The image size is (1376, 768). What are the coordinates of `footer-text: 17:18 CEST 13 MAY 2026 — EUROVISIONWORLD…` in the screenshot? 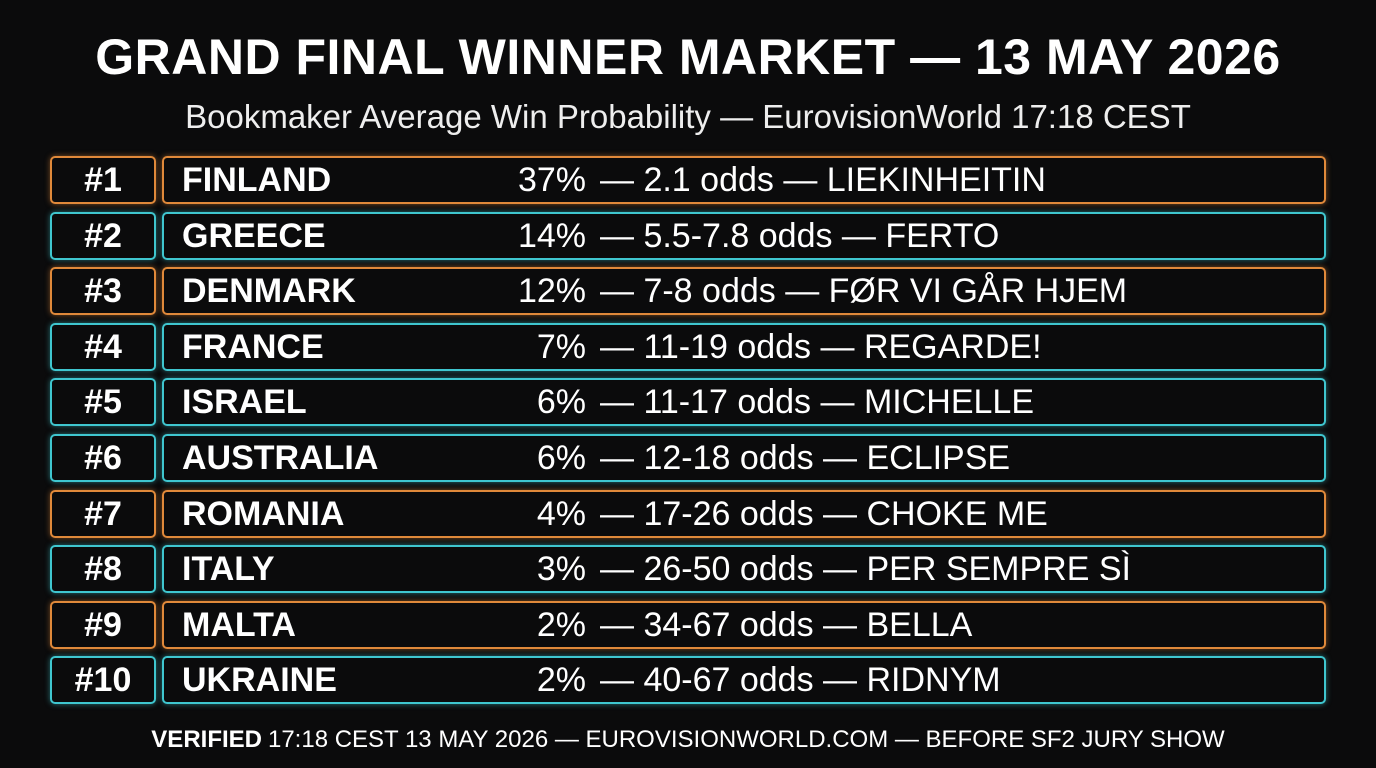 It's located at (746, 739).